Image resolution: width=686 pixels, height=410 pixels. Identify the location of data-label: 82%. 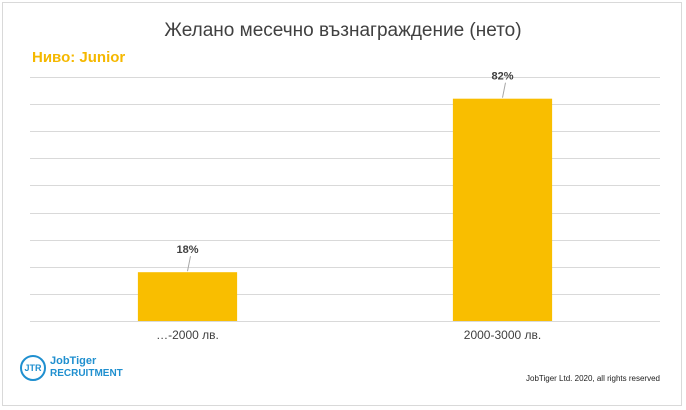
(502, 77).